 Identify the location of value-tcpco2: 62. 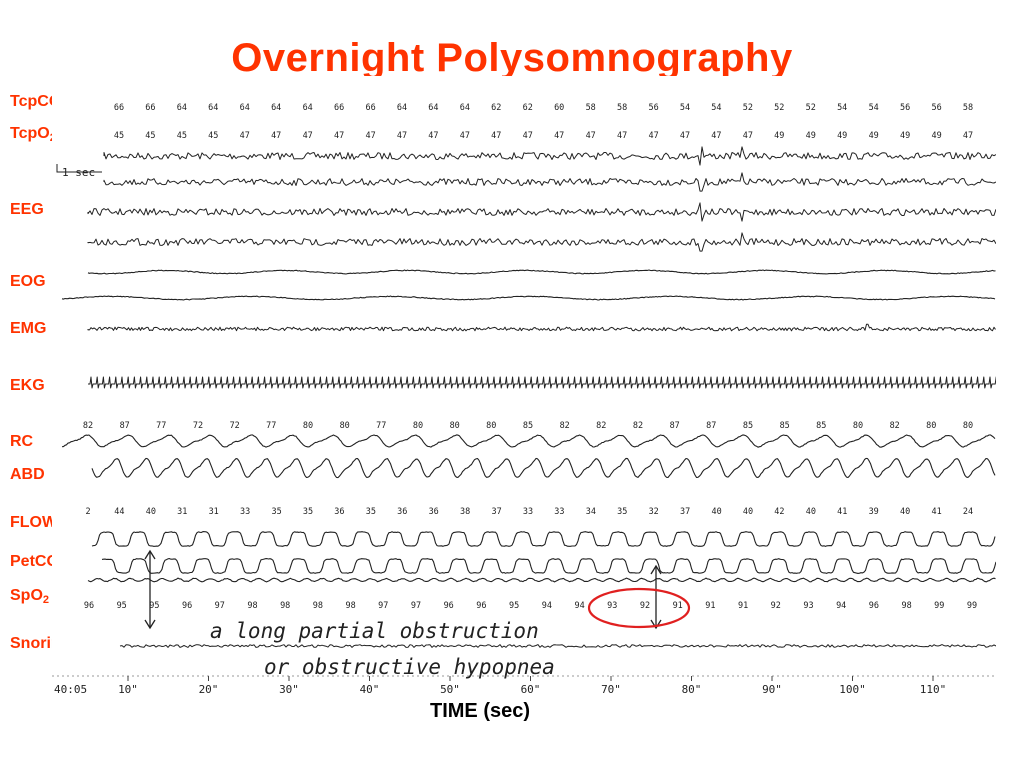
(528, 108).